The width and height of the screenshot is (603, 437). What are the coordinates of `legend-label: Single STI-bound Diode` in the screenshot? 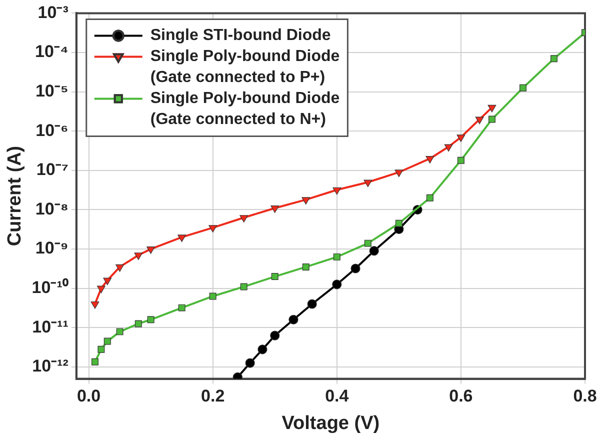 It's located at (240, 35).